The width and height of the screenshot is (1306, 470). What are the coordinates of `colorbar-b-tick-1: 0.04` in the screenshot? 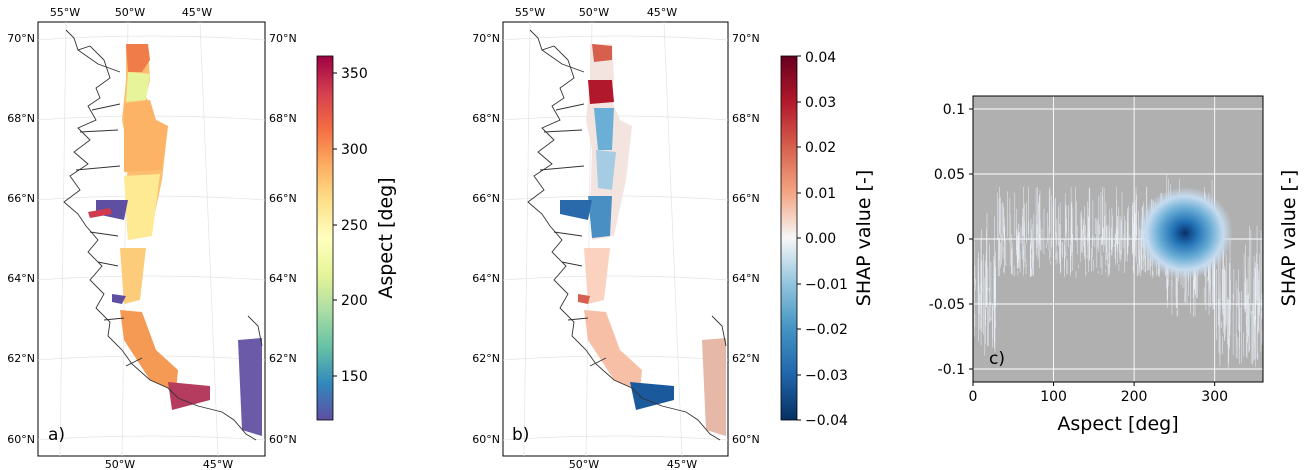 It's located at (820, 58).